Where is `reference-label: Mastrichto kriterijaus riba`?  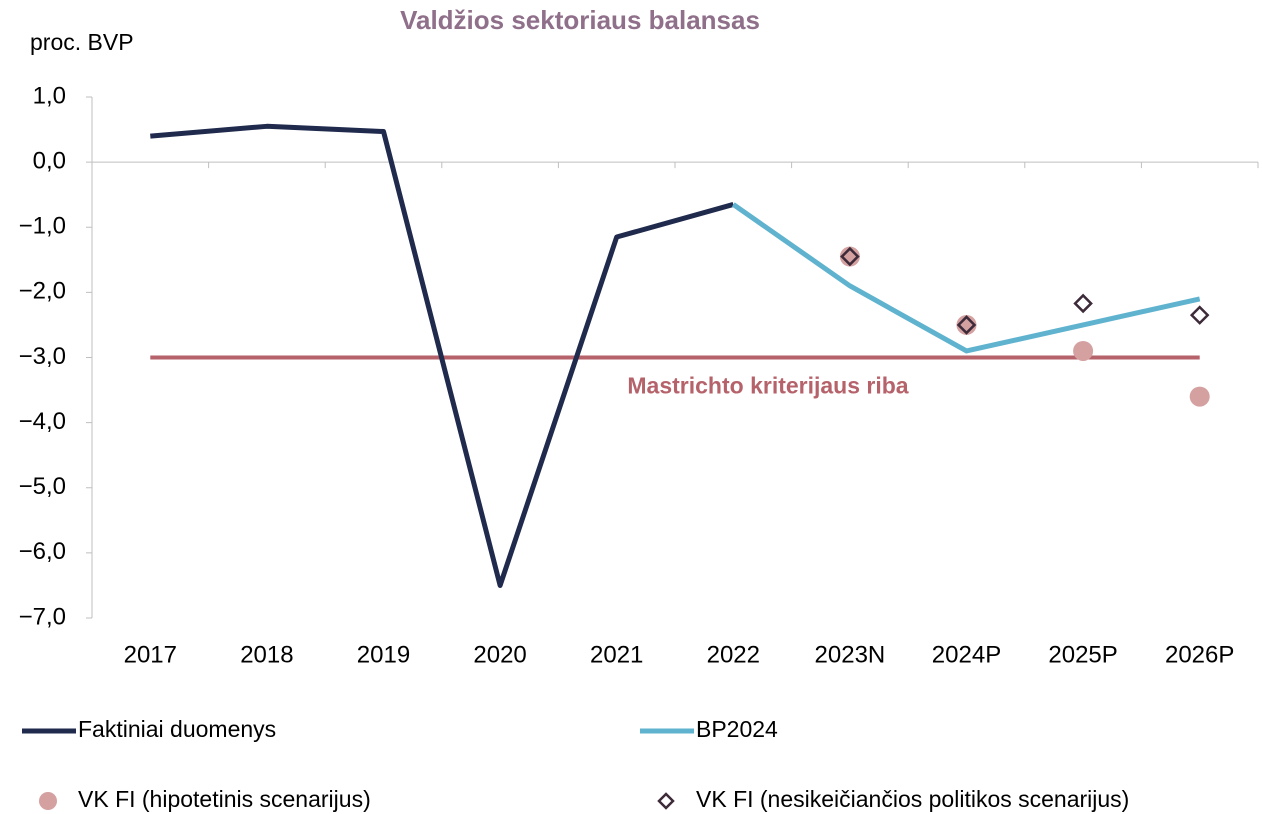
reference-label: Mastrichto kriterijaus riba is located at coordinates (767, 386).